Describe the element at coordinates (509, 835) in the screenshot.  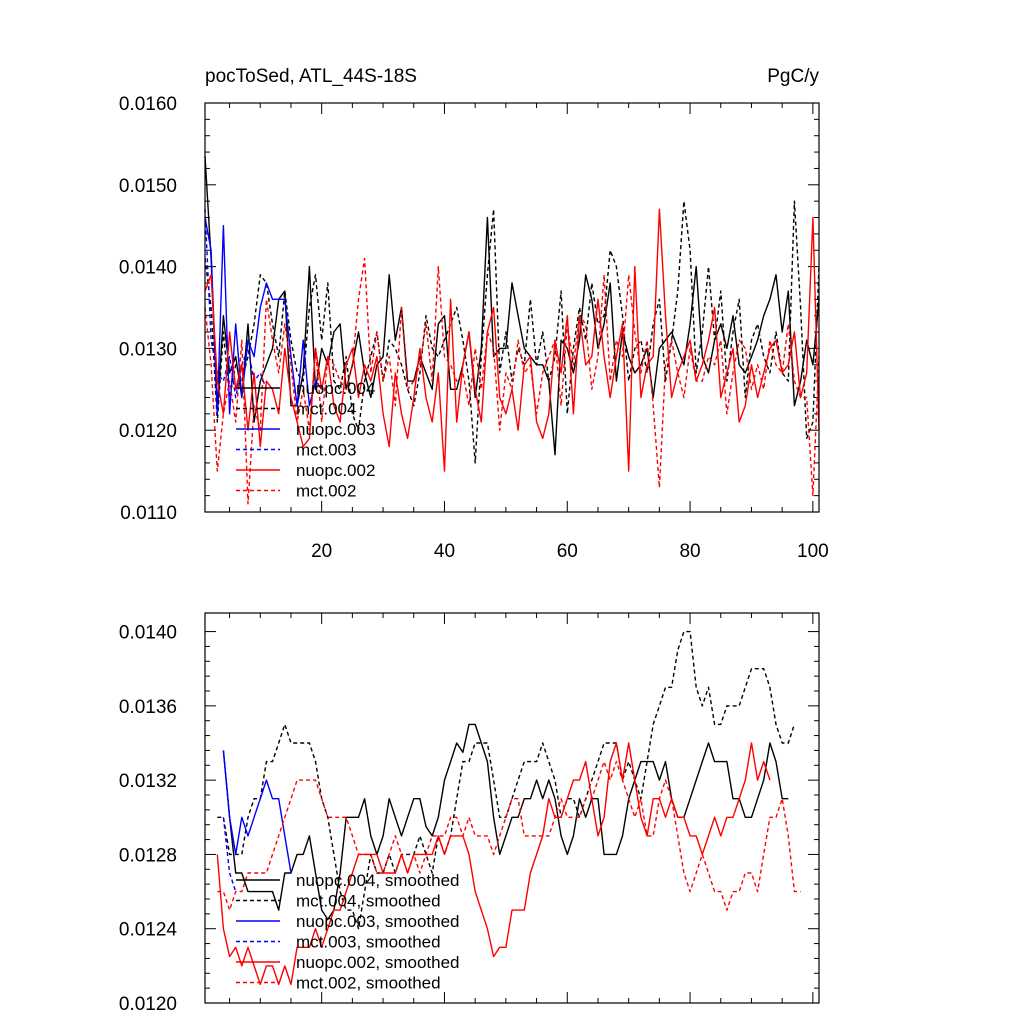
I see `series-line-mct-002-smoothed` at that location.